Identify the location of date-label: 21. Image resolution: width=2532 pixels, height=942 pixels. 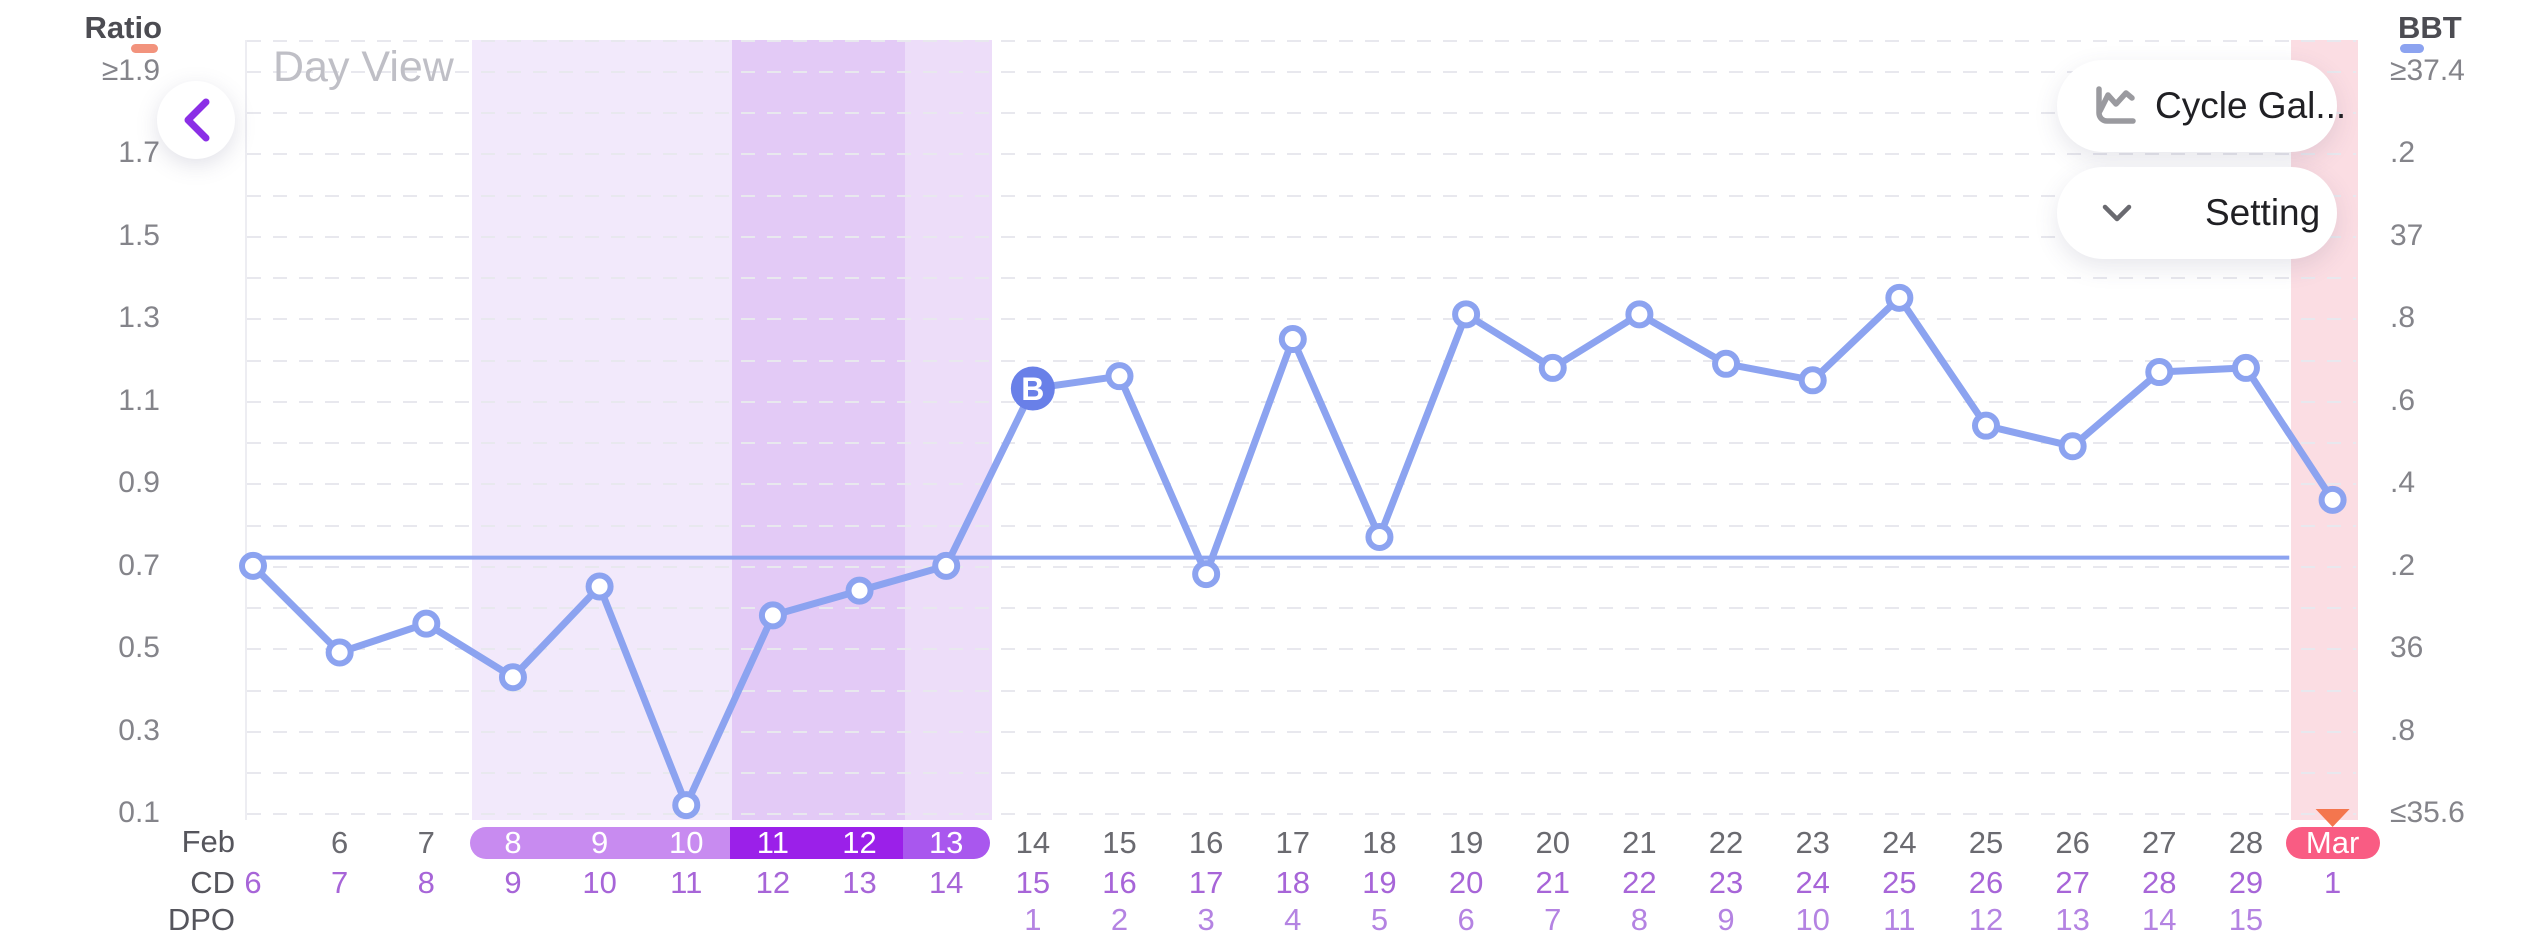
(1639, 842).